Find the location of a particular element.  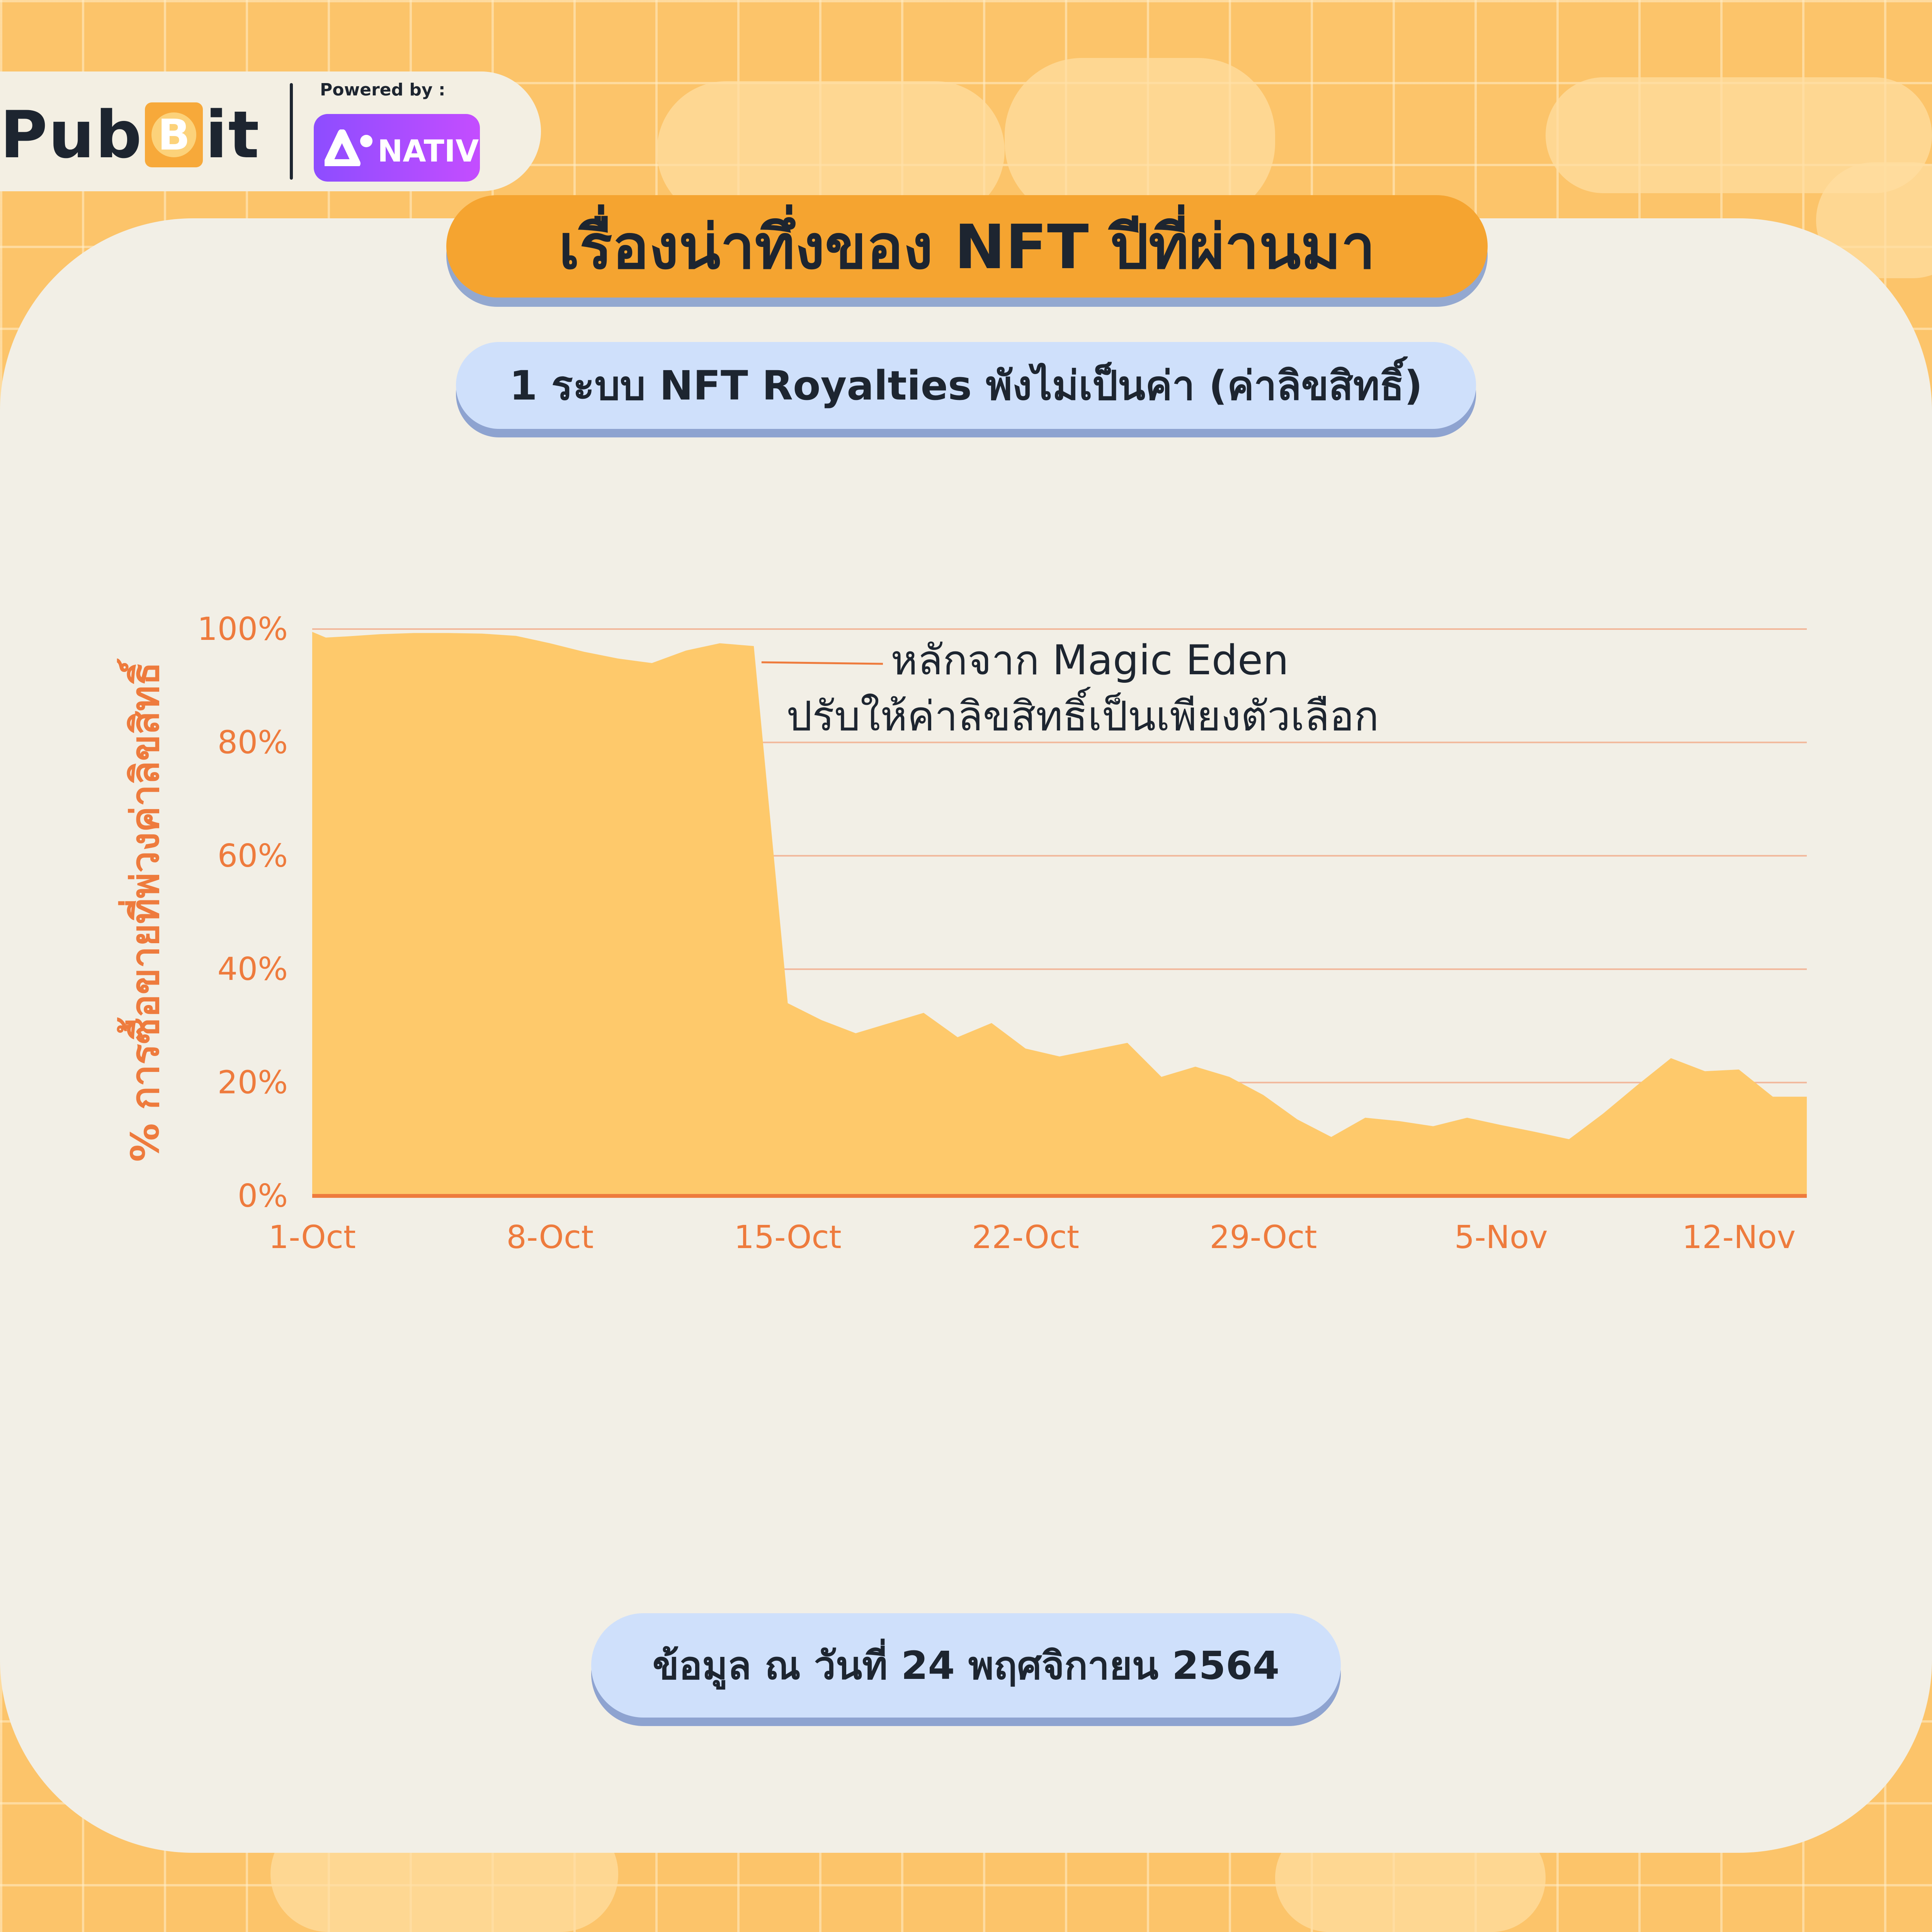

y-tick-label: 80% is located at coordinates (253, 742).